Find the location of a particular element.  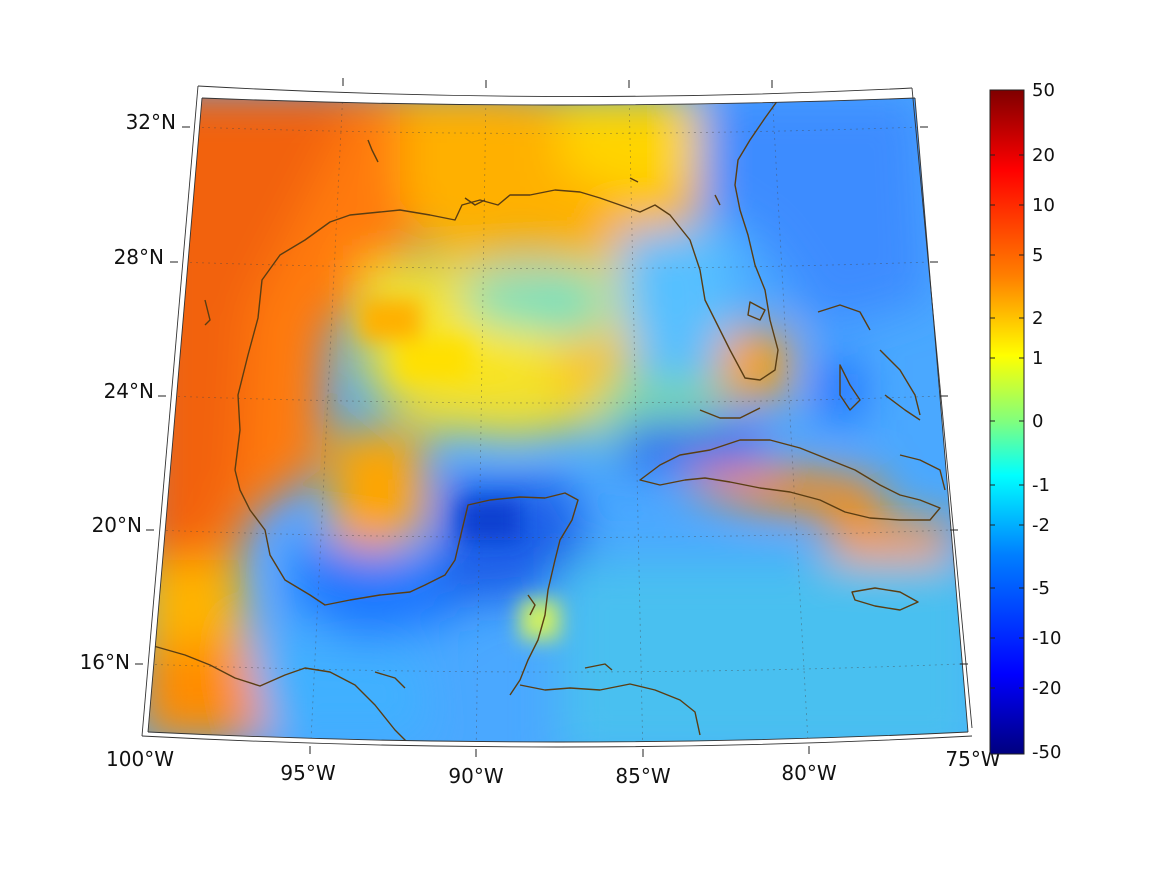

latitude-labels: 32°N 28°N 24°N 20°N 16°N is located at coordinates (128, 392).